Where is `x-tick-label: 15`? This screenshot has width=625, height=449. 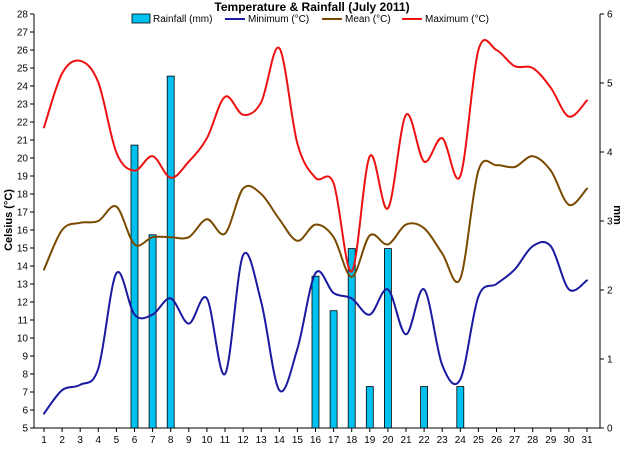 x-tick-label: 15 is located at coordinates (298, 440).